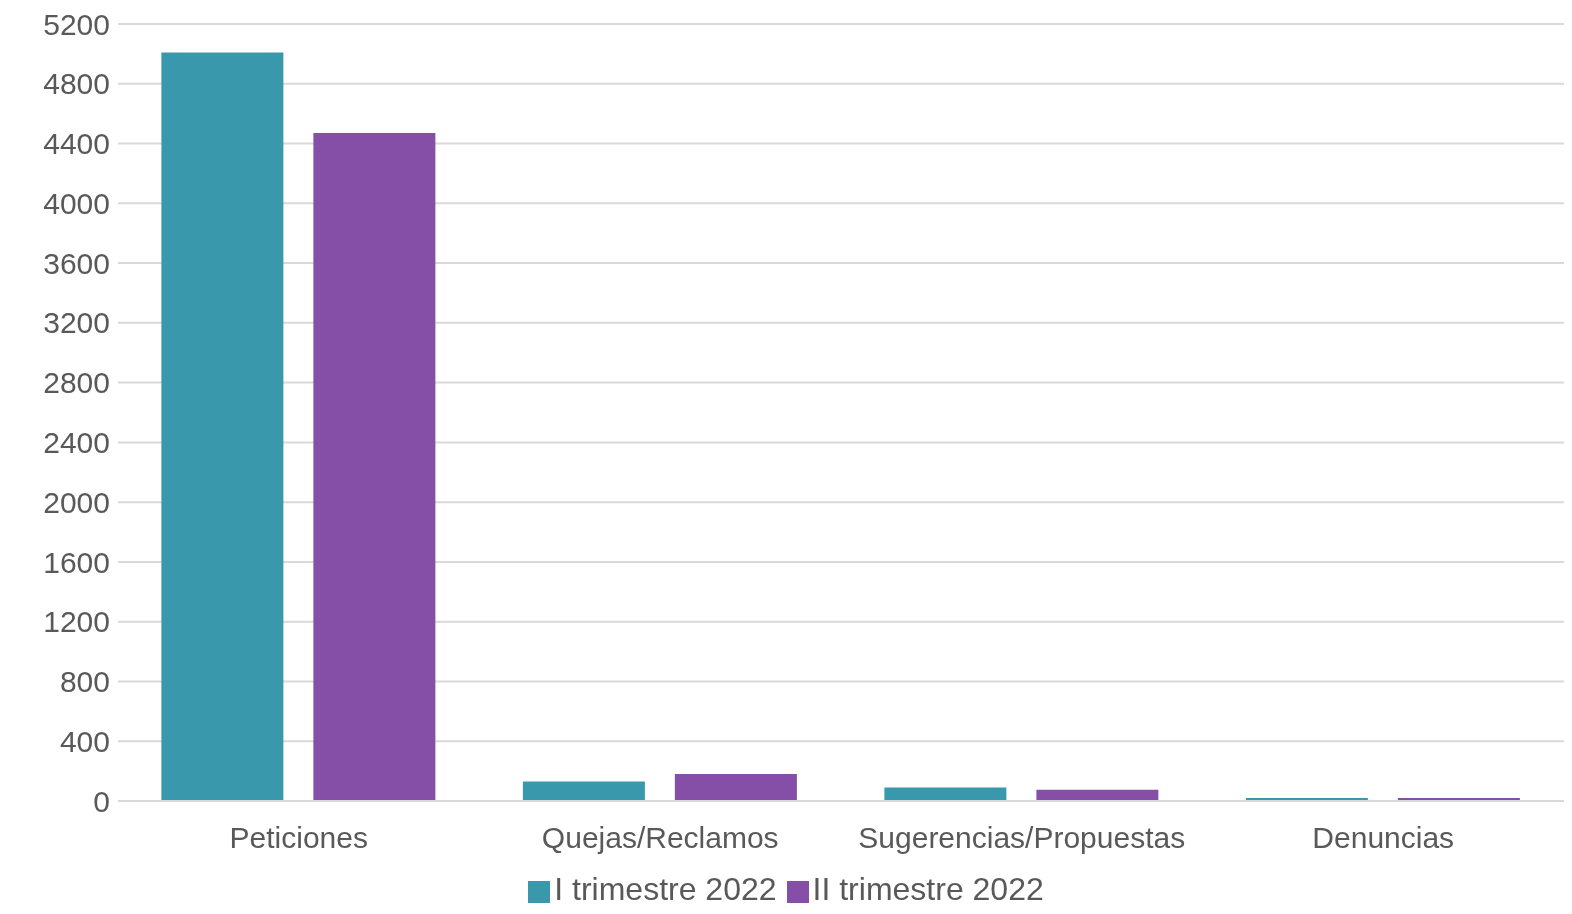  Describe the element at coordinates (1383, 838) in the screenshot. I see `x-tick-label: Denuncias` at that location.